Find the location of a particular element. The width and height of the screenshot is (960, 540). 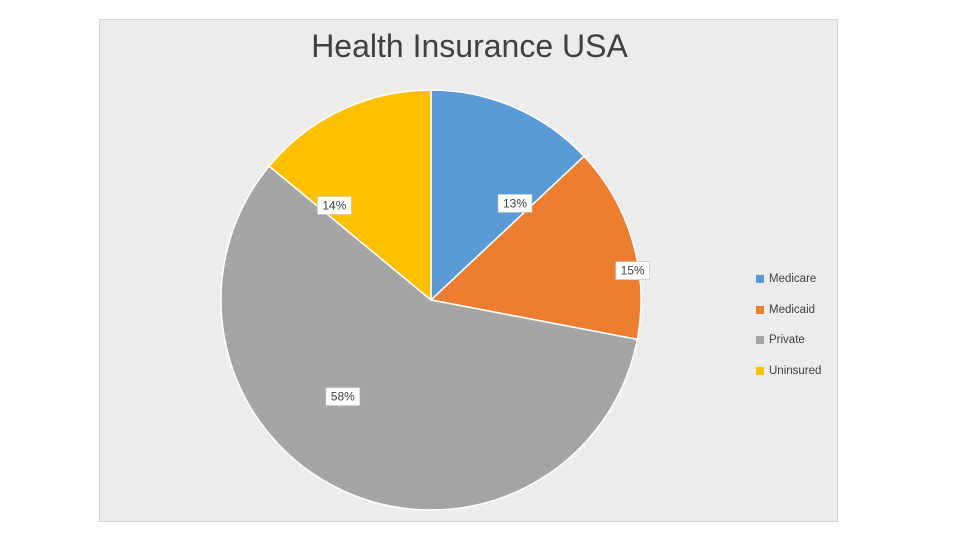

pie-slice-medicaid is located at coordinates (535, 248).